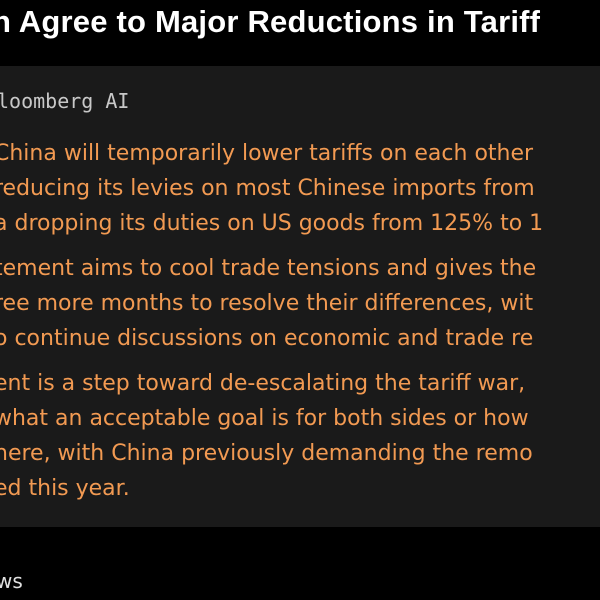  I want to click on news-section-label: ws, so click(11, 581).